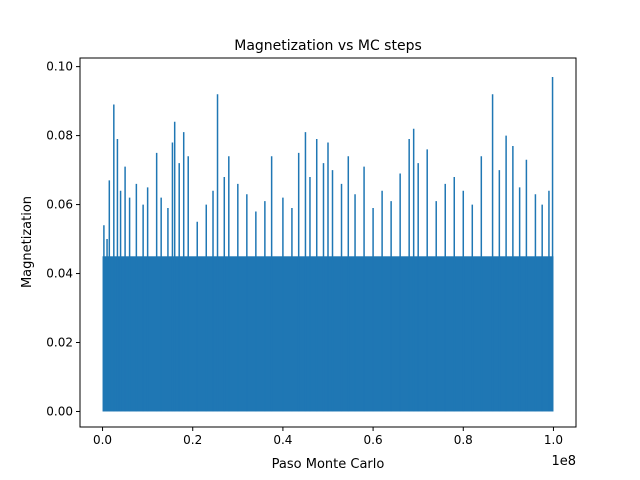 This screenshot has height=480, width=640. I want to click on y-axis: 0.00 0.02 0.04 0.06 0.08 0.10, so click(63, 239).